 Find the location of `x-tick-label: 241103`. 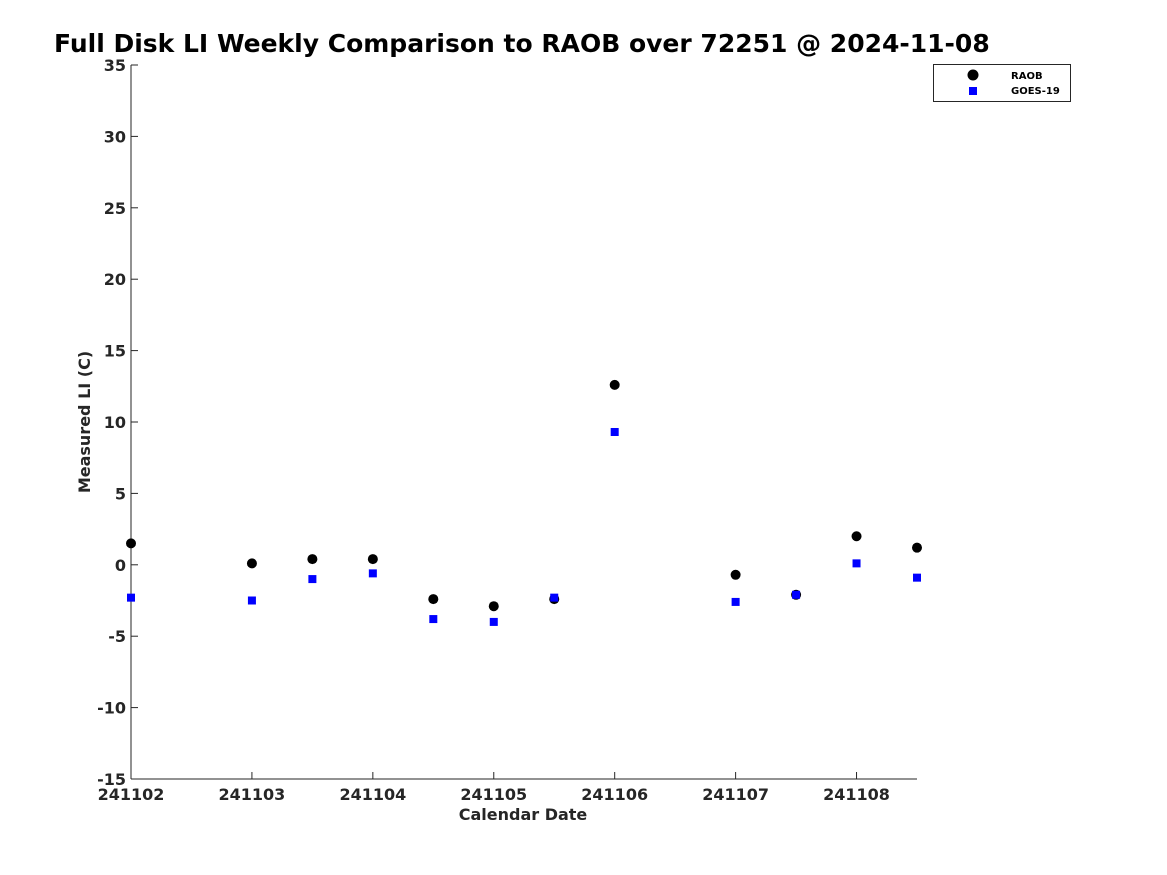

x-tick-label: 241103 is located at coordinates (252, 794).